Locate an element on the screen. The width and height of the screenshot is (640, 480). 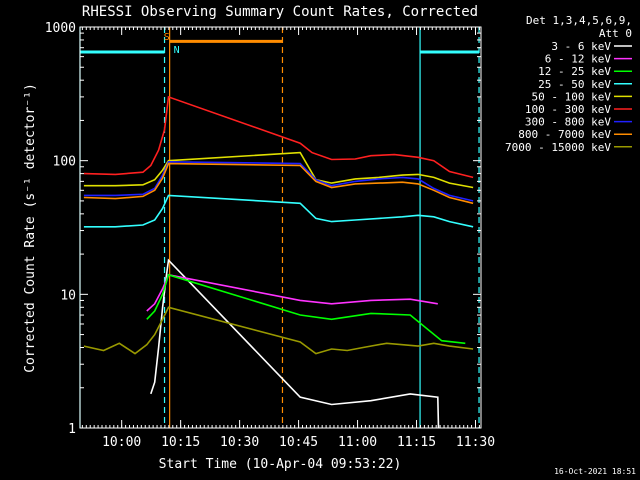
footer-timestamp: 16-Oct-2021 18:51 is located at coordinates (595, 471).